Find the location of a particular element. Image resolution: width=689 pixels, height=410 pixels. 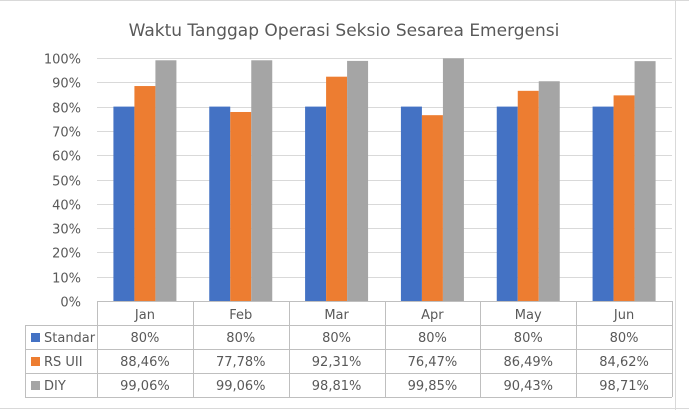

bar-diy-jan is located at coordinates (166, 181).